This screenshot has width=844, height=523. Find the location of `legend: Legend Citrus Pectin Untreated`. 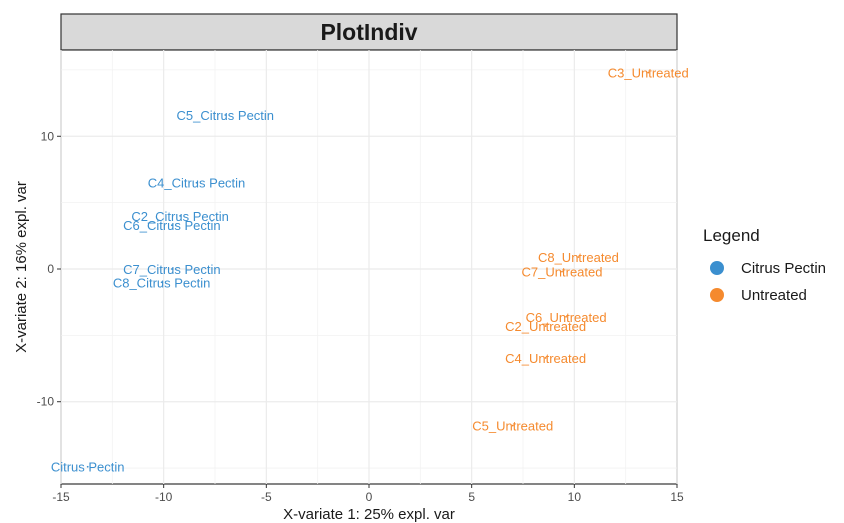

legend: Legend Citrus Pectin Untreated is located at coordinates (764, 265).